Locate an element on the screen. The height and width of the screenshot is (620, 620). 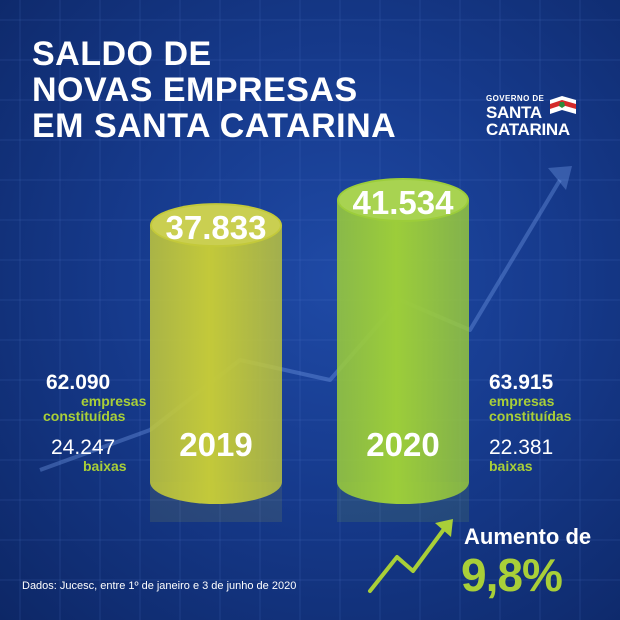
category-label: 2019 is located at coordinates (215, 444).